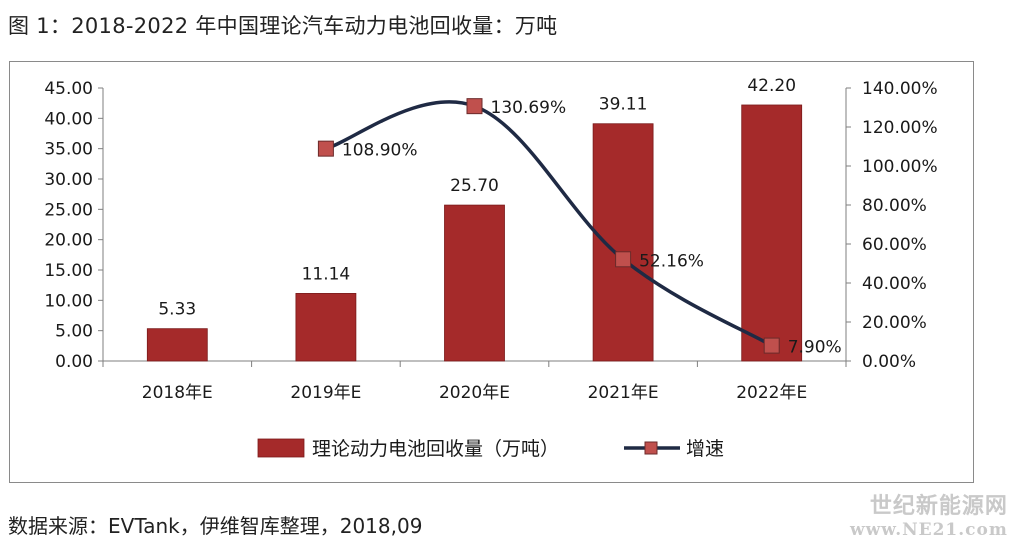 This screenshot has width=1012, height=542. I want to click on left-tick-label: 30.00, so click(68, 180).